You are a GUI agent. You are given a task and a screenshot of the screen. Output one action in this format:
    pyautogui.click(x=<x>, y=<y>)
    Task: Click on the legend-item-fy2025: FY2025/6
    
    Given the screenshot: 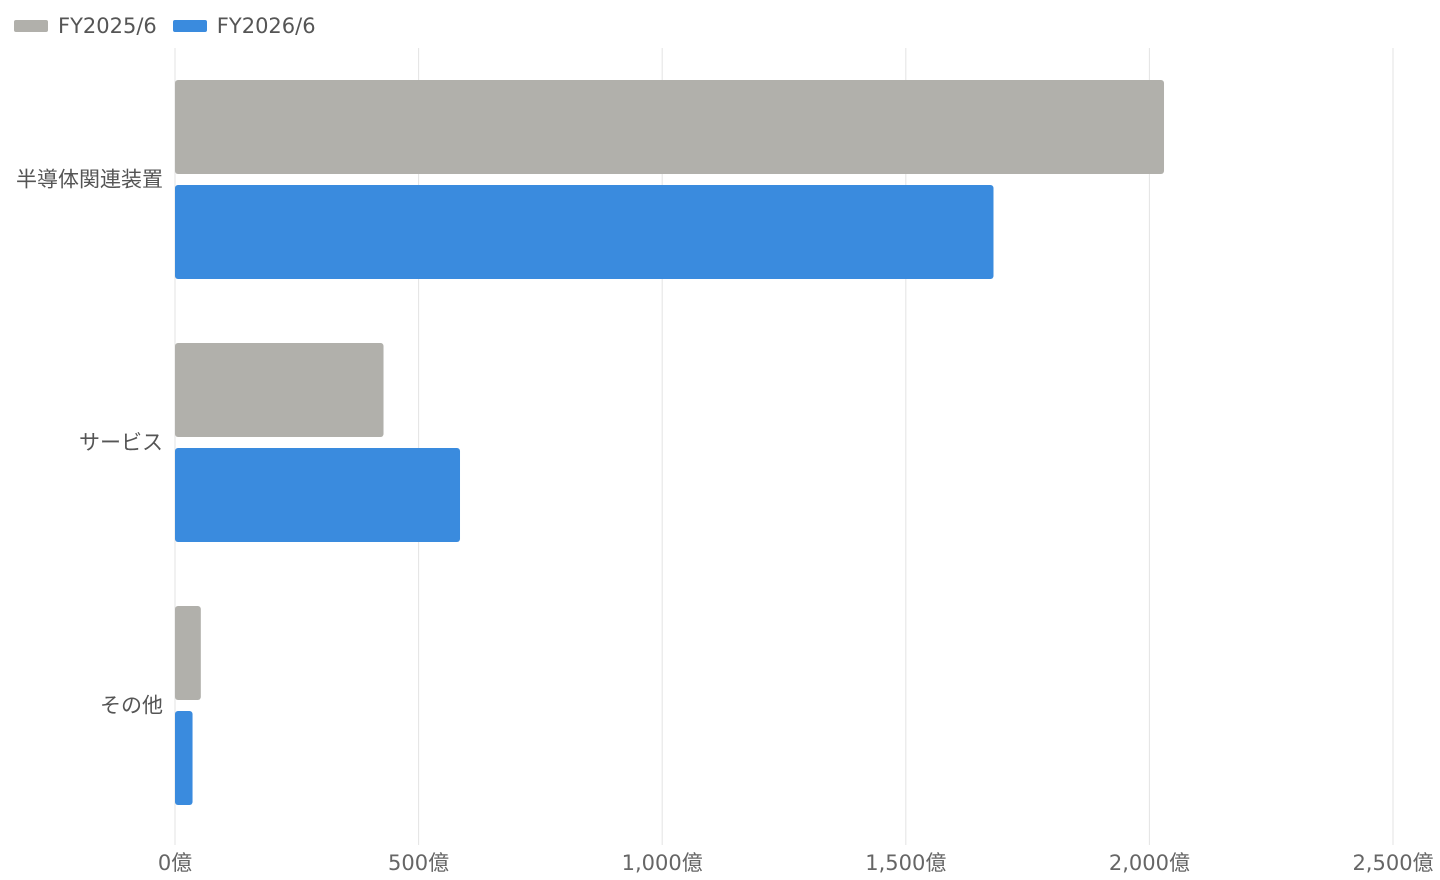 What is the action you would take?
    pyautogui.click(x=85, y=26)
    